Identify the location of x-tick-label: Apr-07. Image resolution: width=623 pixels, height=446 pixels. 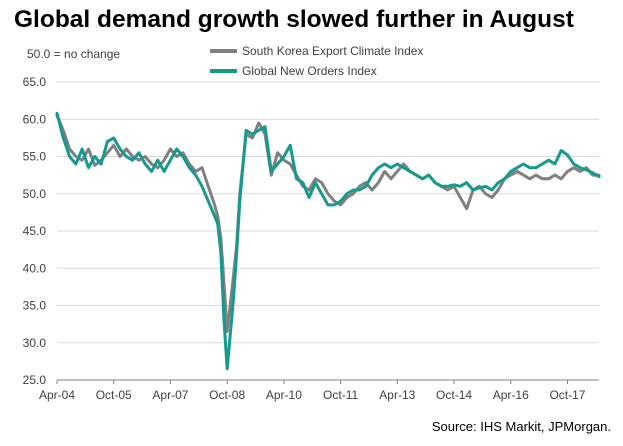
(170, 395).